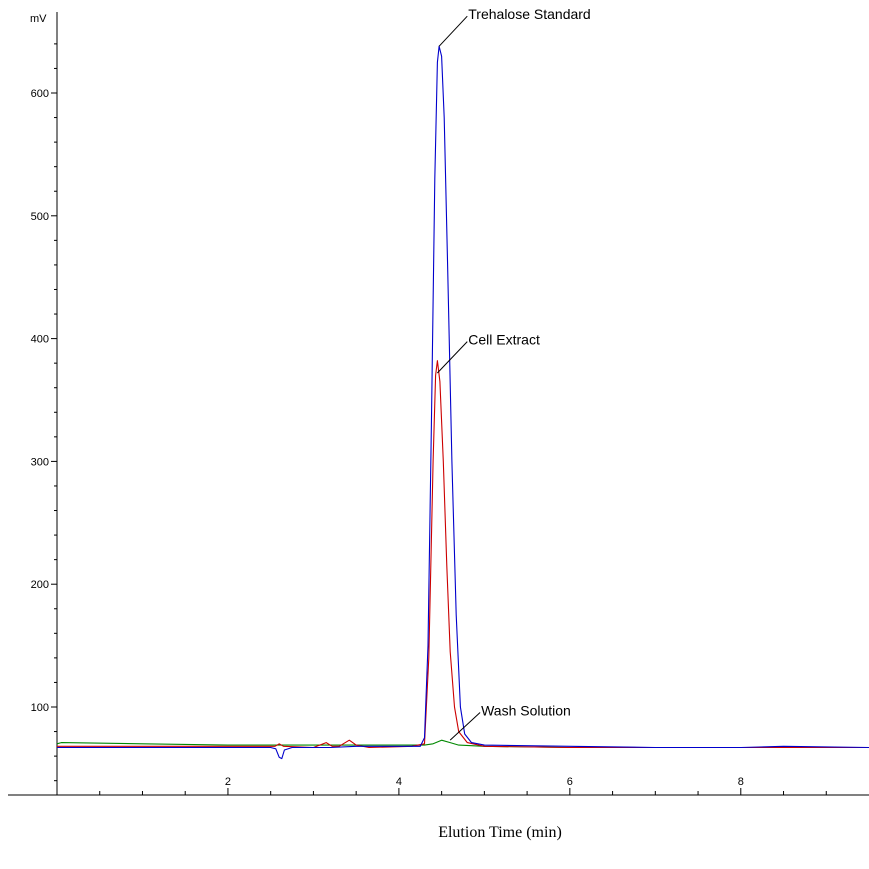  I want to click on annotation-label: Trehalose Standard, so click(529, 14).